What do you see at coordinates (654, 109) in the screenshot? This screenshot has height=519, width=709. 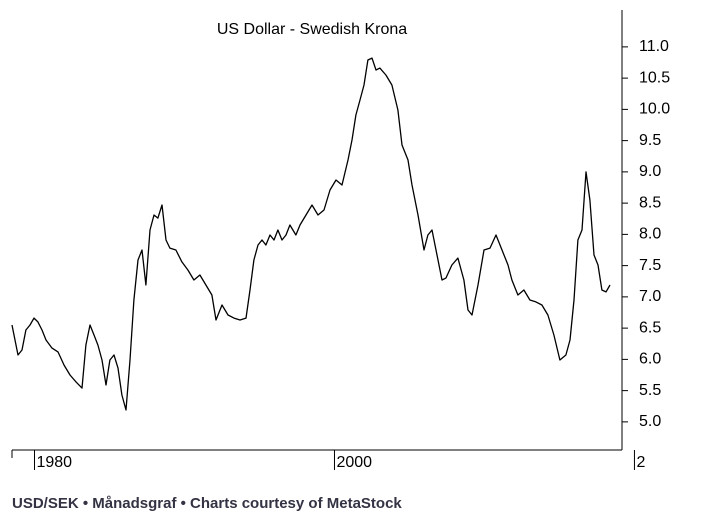 I see `y-tick-label: 10.0` at bounding box center [654, 109].